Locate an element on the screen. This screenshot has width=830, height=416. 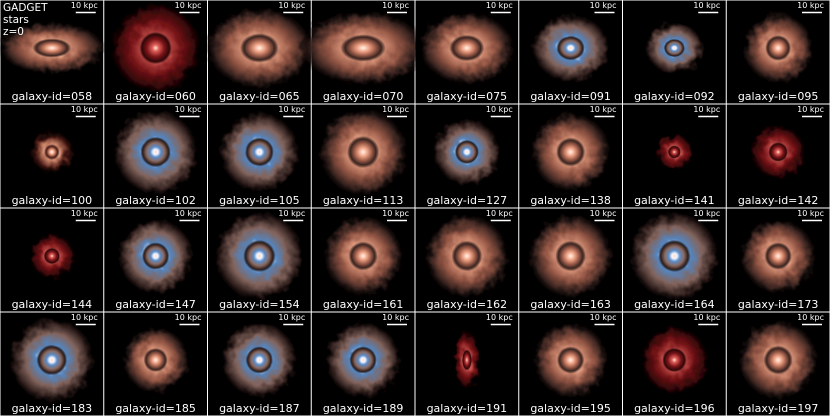
galaxy-label: galaxy-id=187 is located at coordinates (259, 408).